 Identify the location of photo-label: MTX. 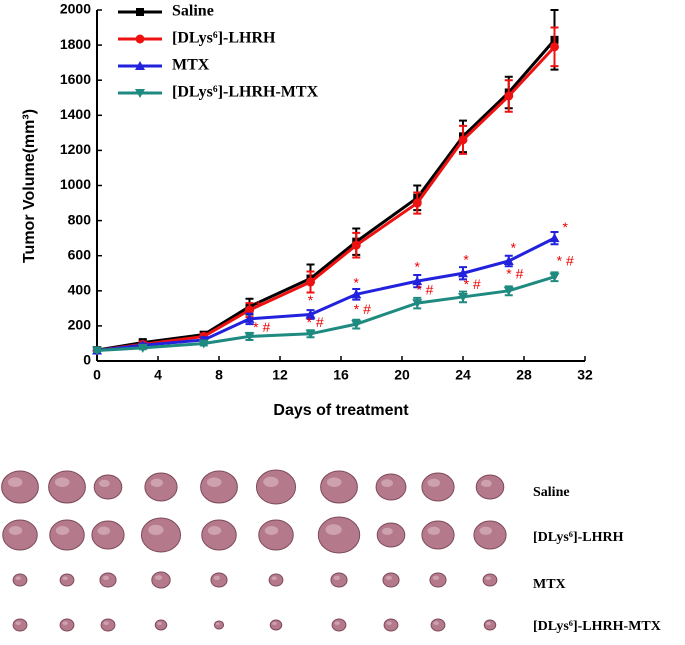
(549, 584).